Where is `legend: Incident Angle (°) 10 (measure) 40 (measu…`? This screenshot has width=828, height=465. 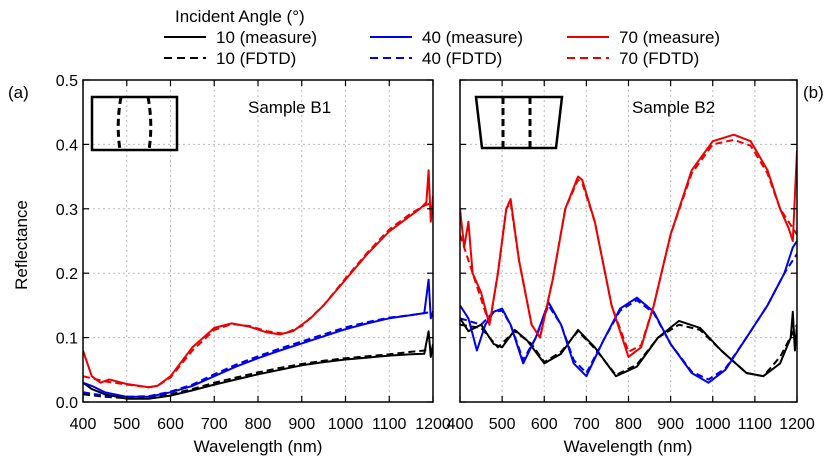
legend: Incident Angle (°) 10 (measure) 40 (measu… is located at coordinates (442, 37).